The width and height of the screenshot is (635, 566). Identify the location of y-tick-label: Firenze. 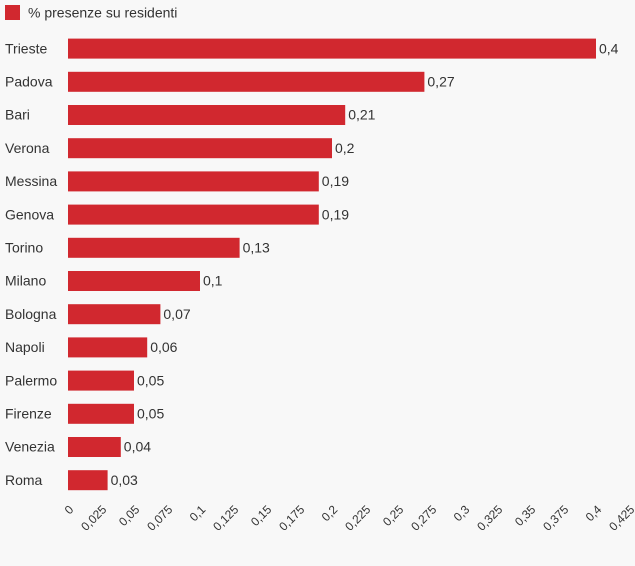
(28, 414).